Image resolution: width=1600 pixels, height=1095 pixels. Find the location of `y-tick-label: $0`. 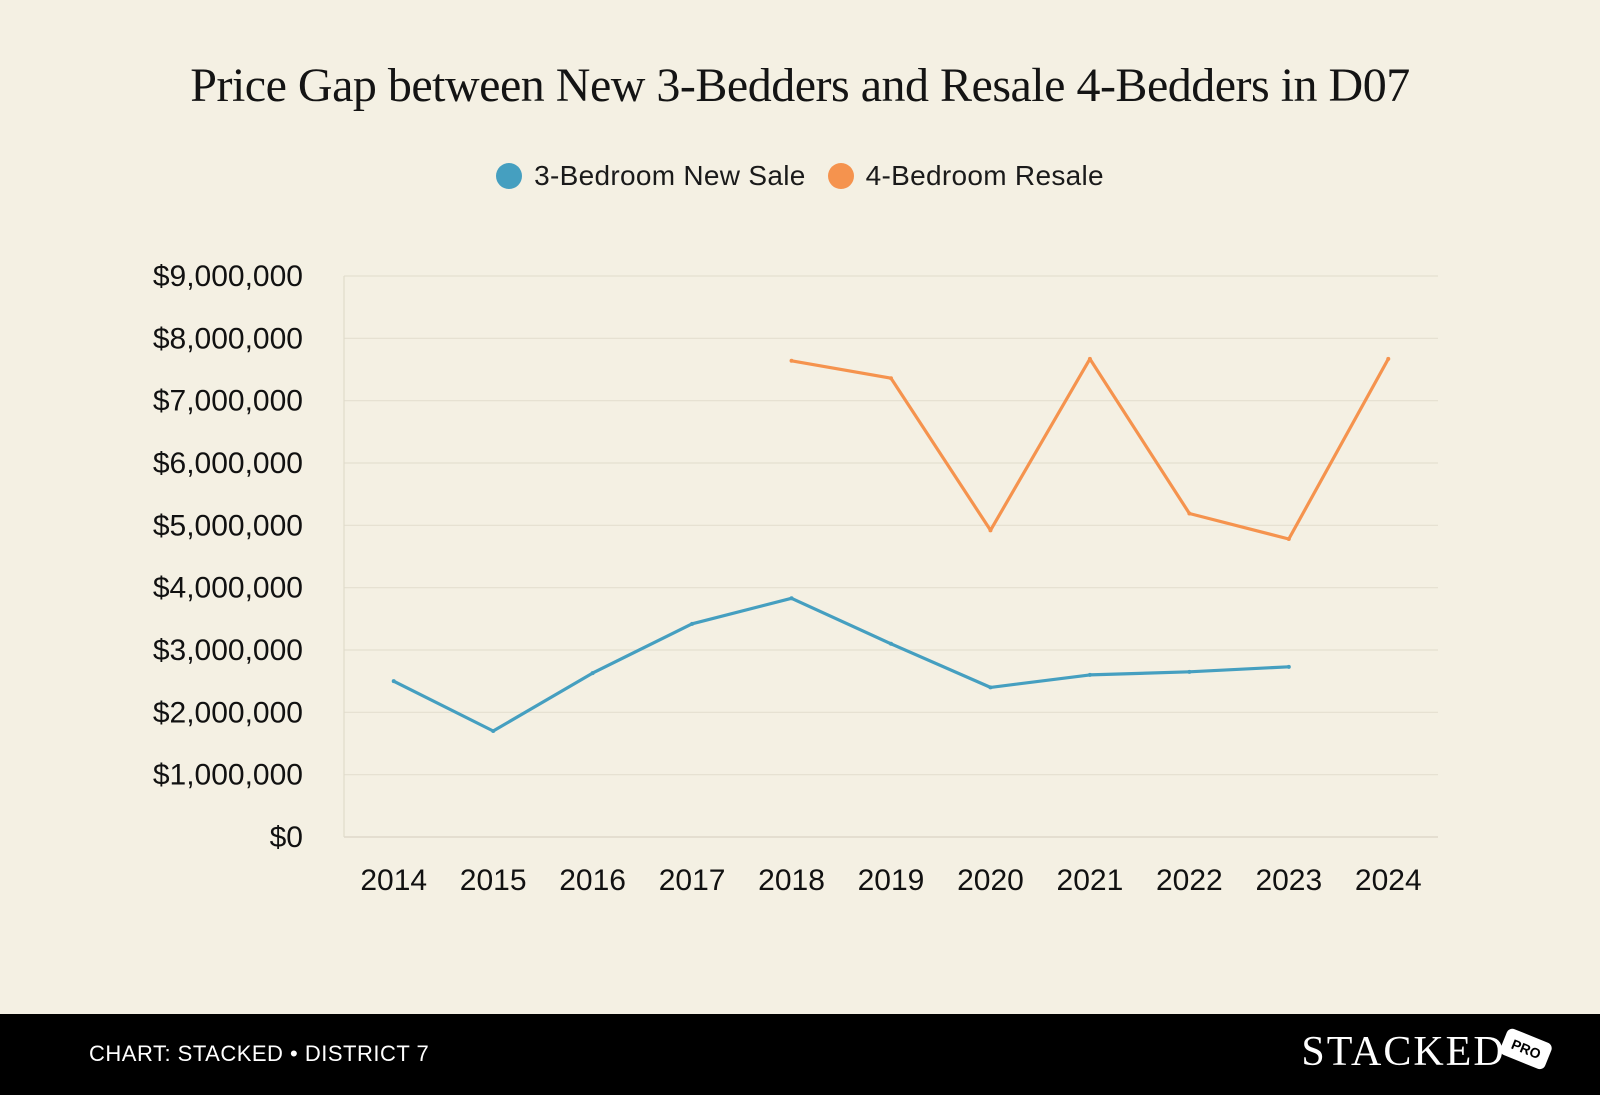

y-tick-label: $0 is located at coordinates (286, 837).